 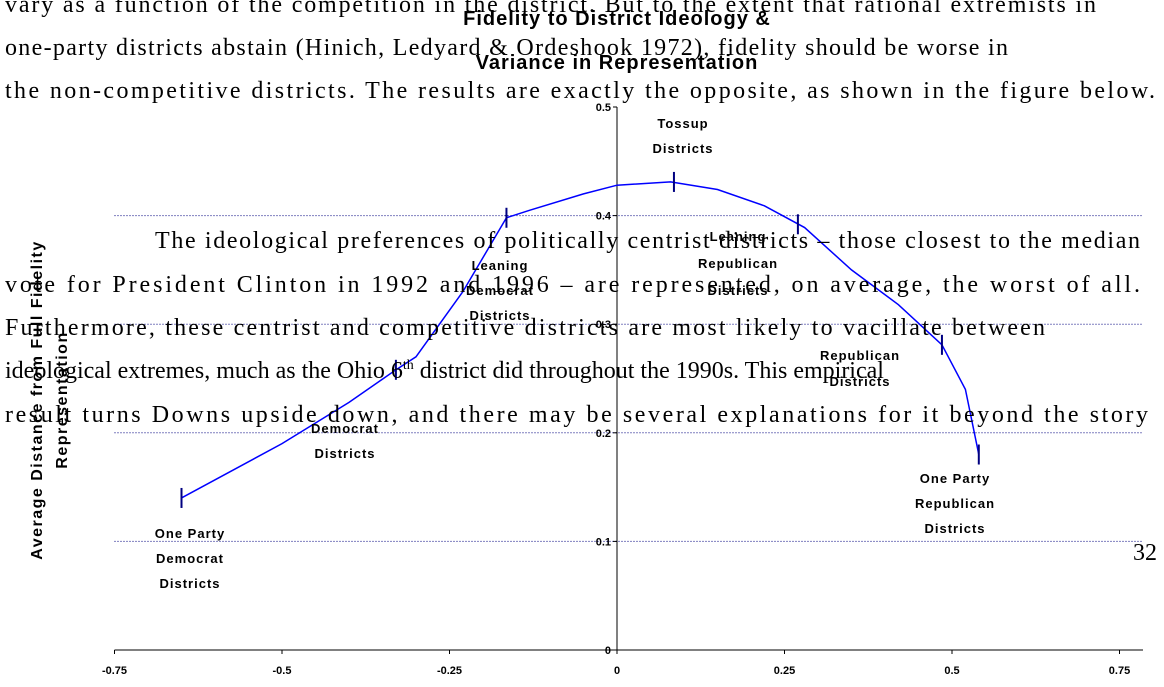 What do you see at coordinates (617, 63) in the screenshot?
I see `figure-title: Variance in Representation` at bounding box center [617, 63].